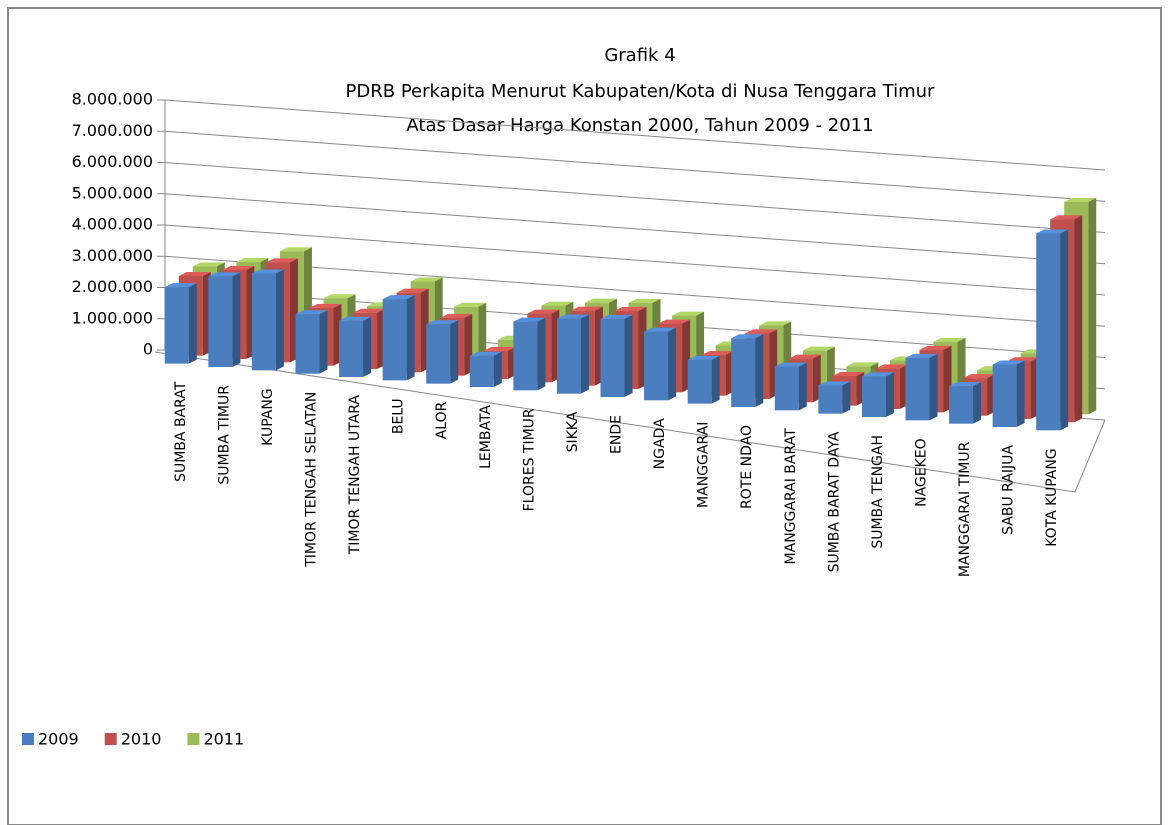 This screenshot has height=825, width=1169. Describe the element at coordinates (268, 417) in the screenshot. I see `x-tick-label: KUPANG` at that location.